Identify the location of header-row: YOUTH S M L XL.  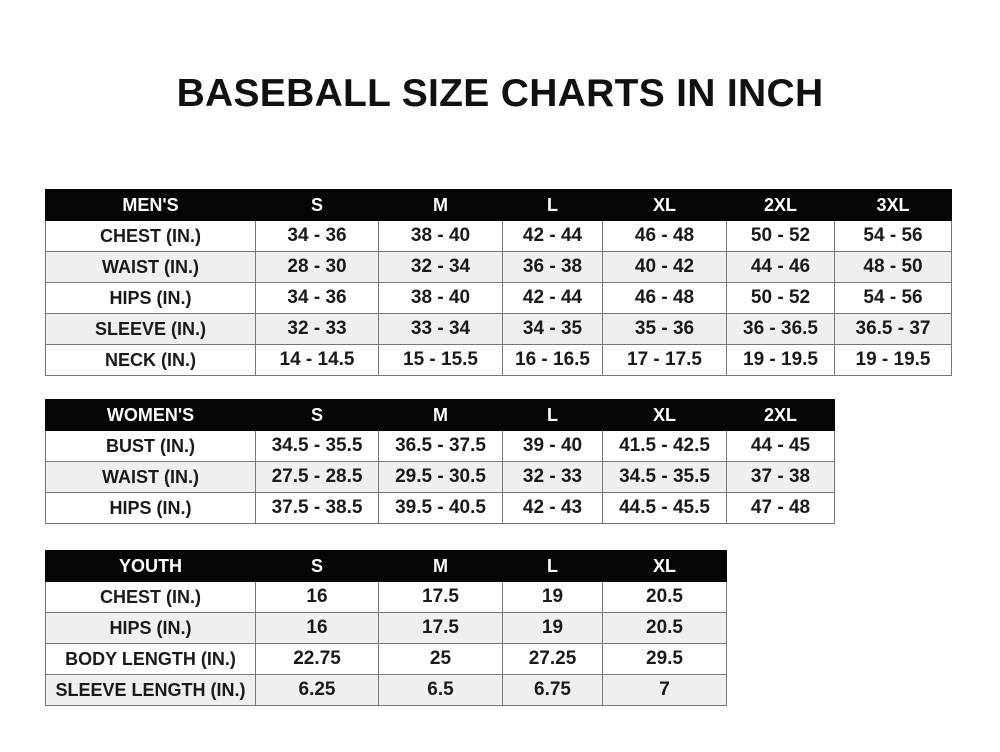
(386, 566).